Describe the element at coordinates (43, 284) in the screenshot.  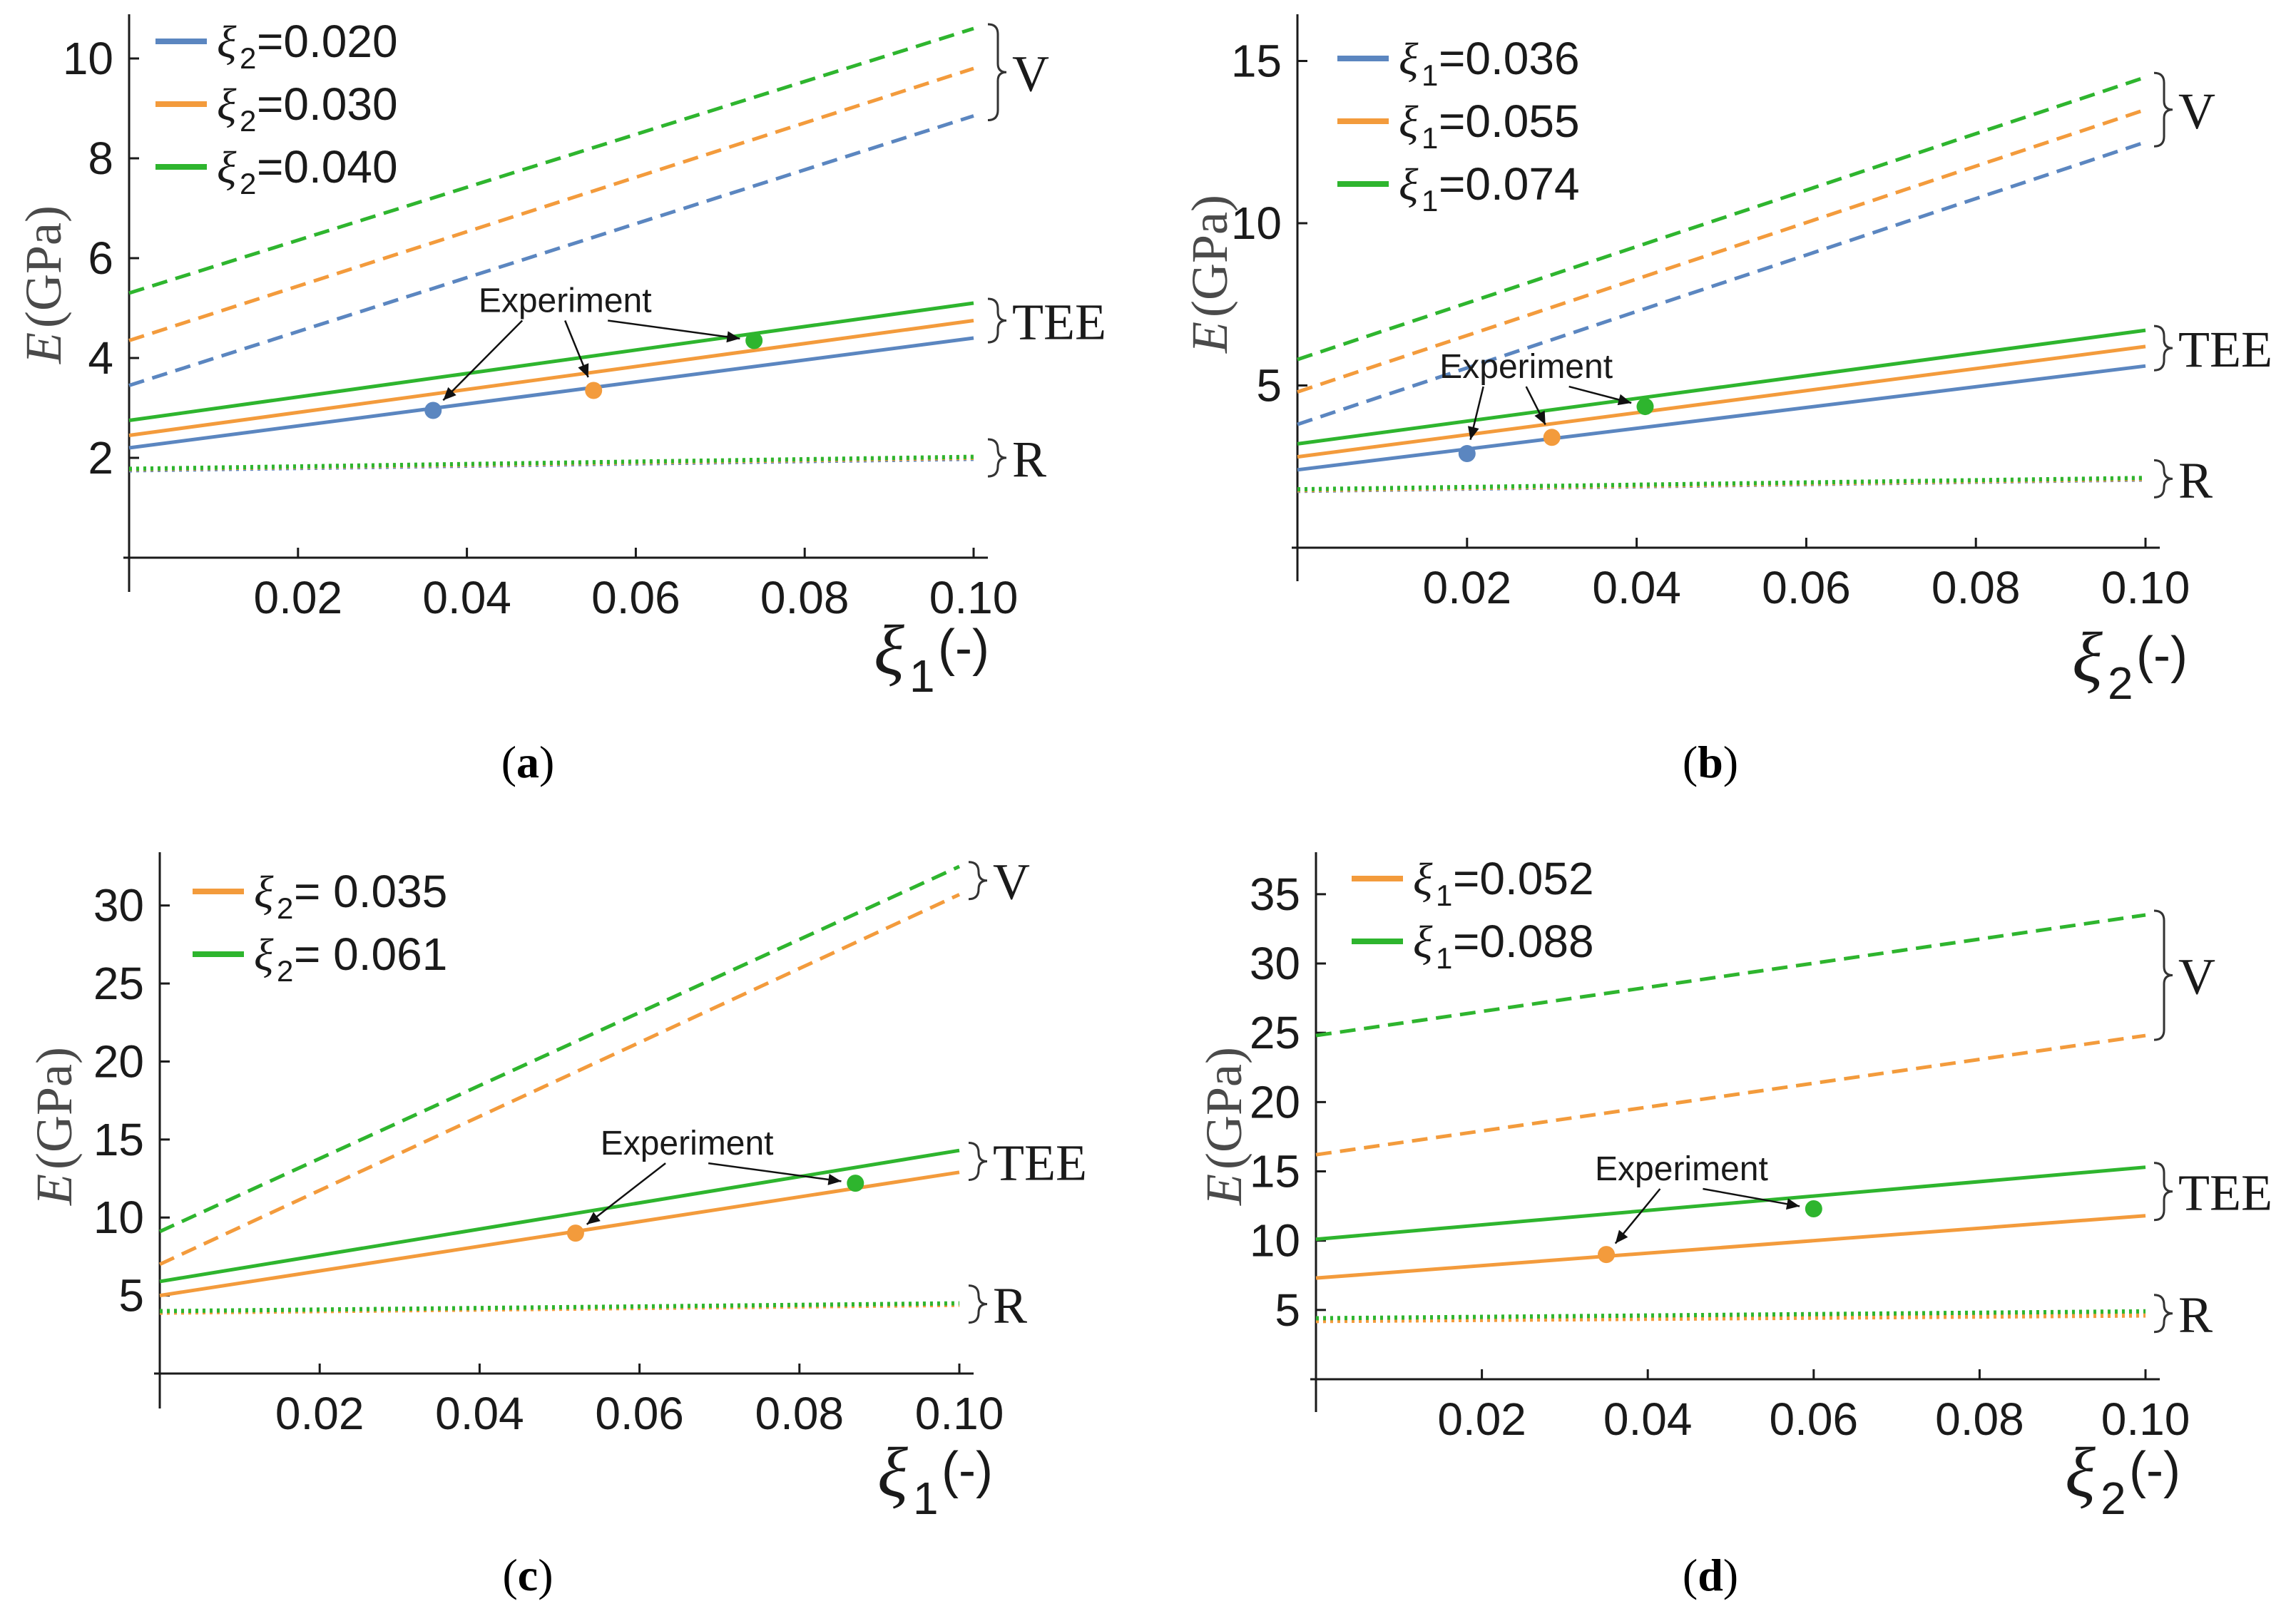
I see `y-axis-label: E (GPa)` at that location.